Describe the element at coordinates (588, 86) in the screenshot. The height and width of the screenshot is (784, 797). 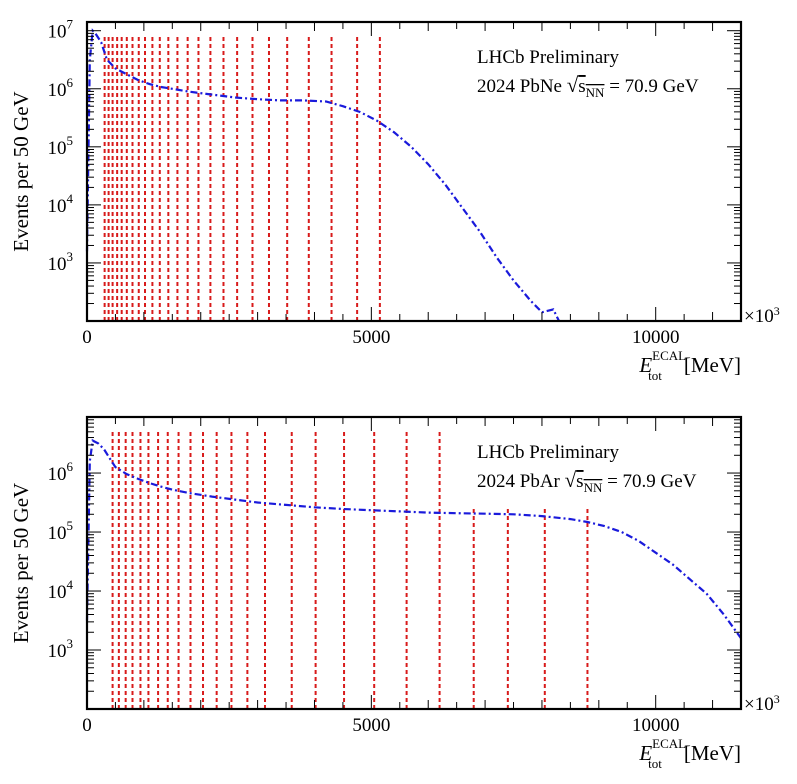
I see `annotation-system: 2024 PbNe √sNN = 70.9 GeV` at that location.